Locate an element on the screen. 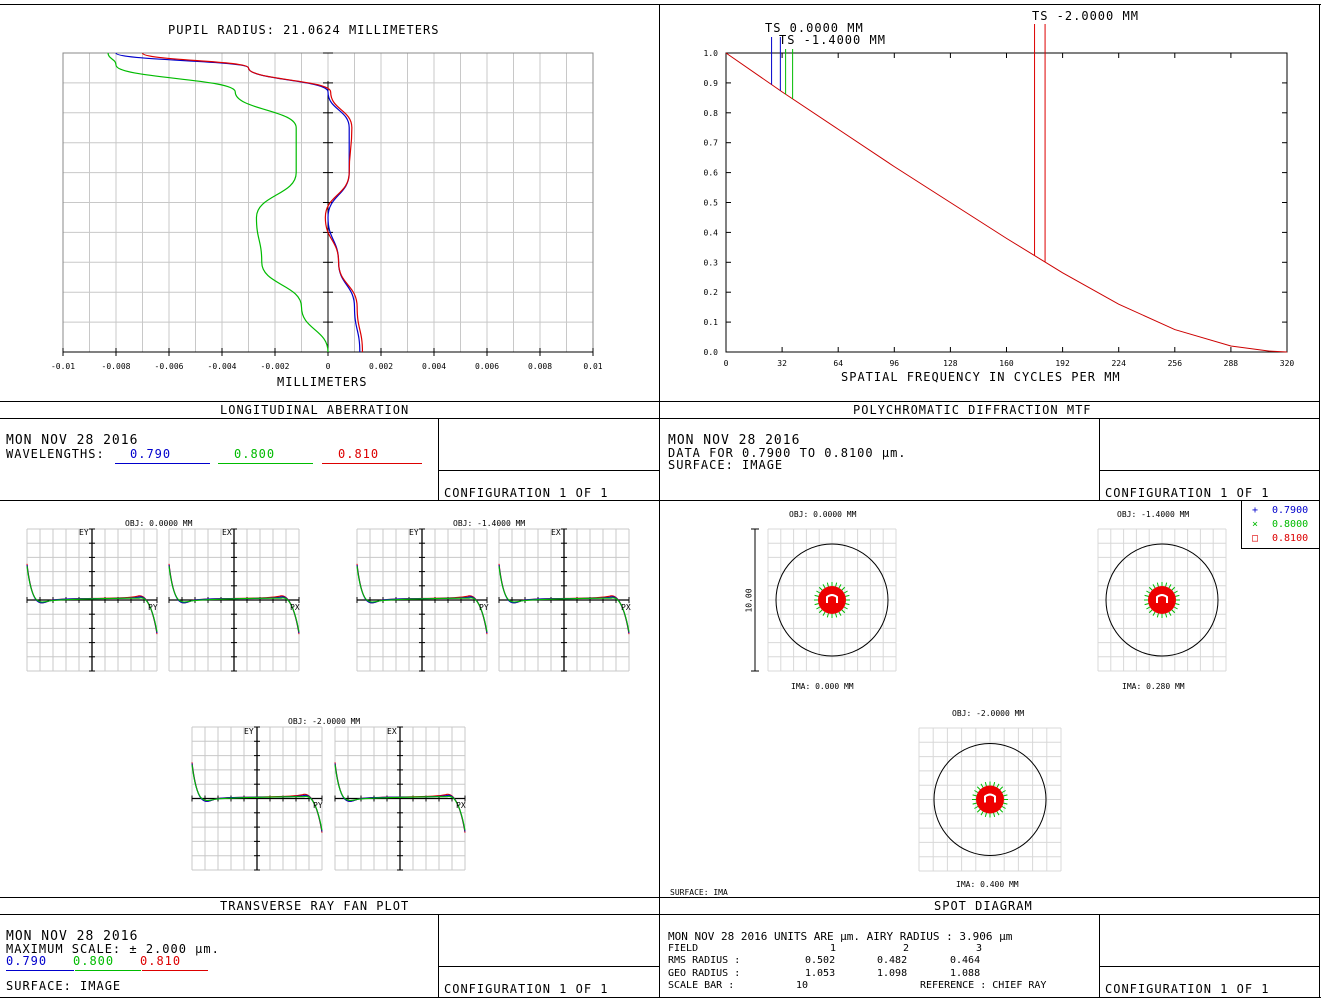 The image size is (1321, 1000). config-box-br-h is located at coordinates (1209, 966).